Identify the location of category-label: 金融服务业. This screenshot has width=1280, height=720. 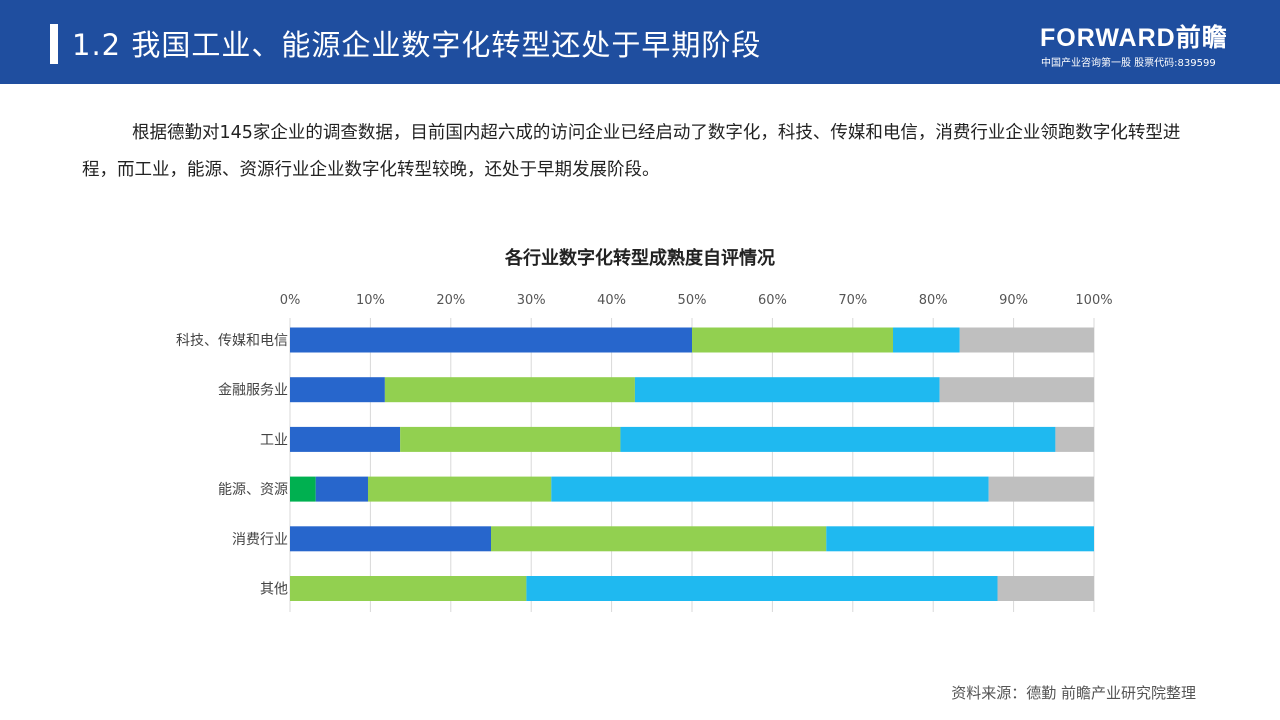
(253, 391).